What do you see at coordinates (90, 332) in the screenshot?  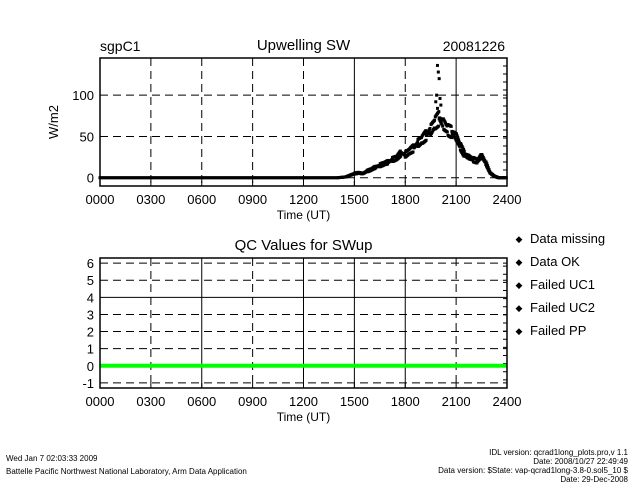 I see `y-tick-label: 2` at bounding box center [90, 332].